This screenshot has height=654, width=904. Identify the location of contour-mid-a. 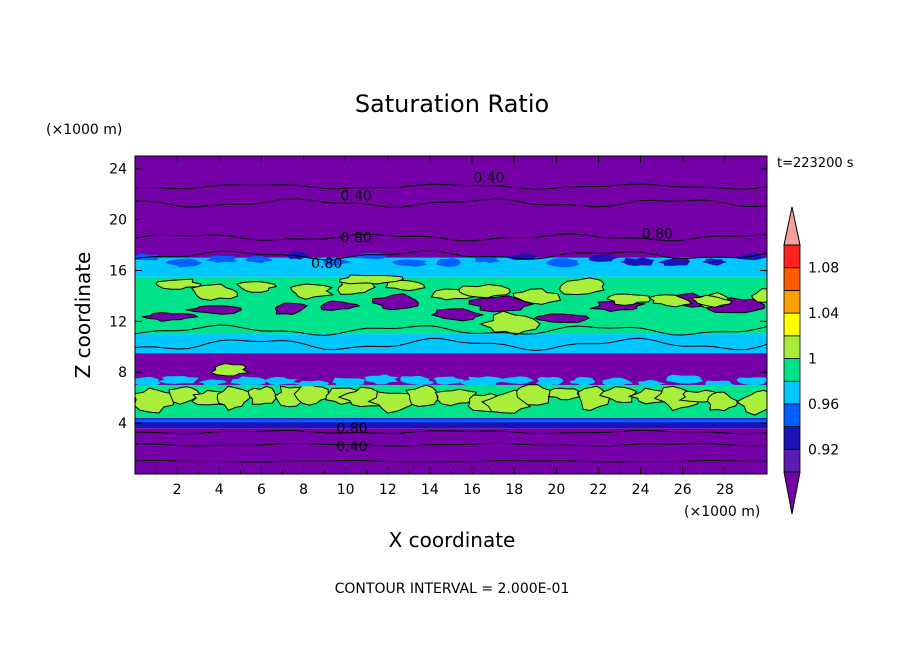
(451, 344).